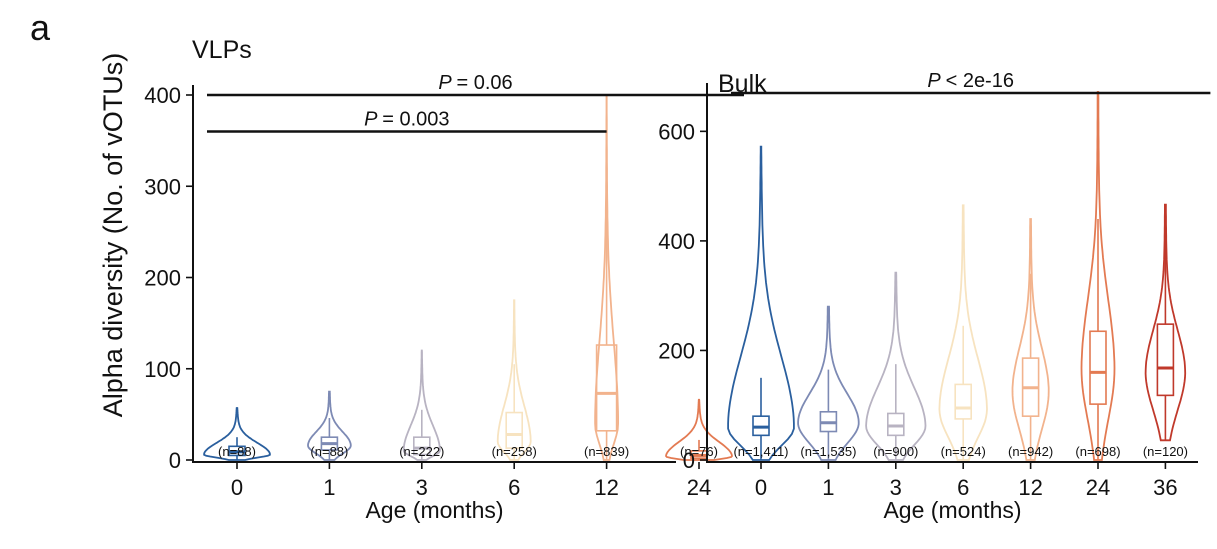 Image resolution: width=1217 pixels, height=549 pixels. What do you see at coordinates (606, 451) in the screenshot?
I see `n-label: (n=839)` at bounding box center [606, 451].